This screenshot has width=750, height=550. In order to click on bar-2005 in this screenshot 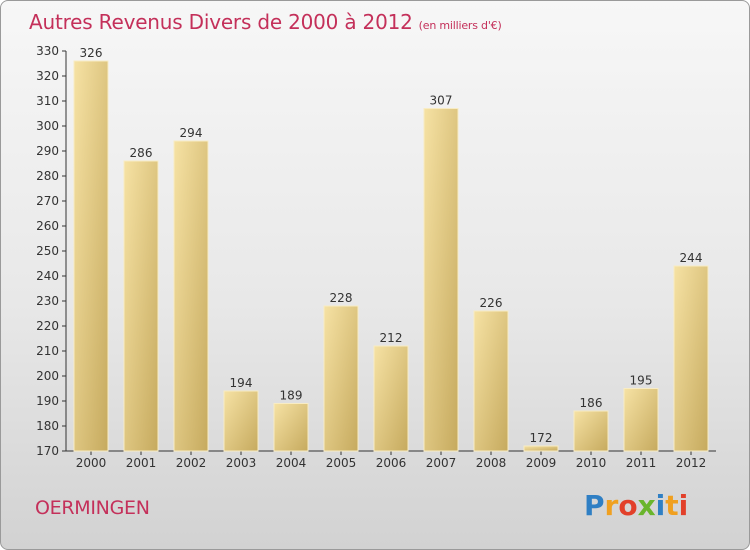, I will do `click(341, 378)`.